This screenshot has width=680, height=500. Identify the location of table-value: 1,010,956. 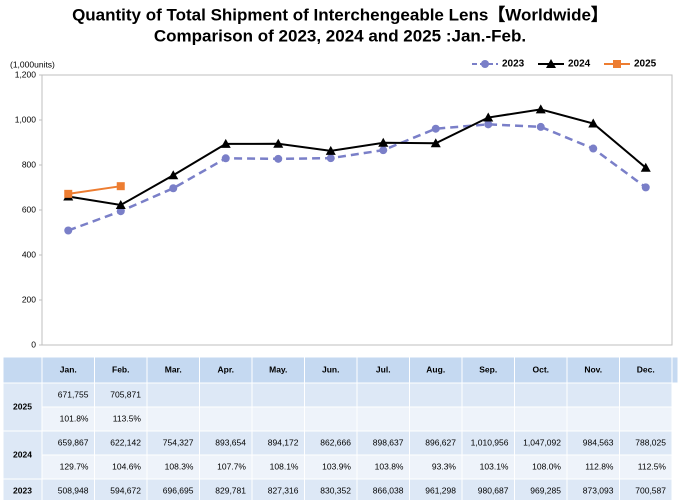
(490, 442).